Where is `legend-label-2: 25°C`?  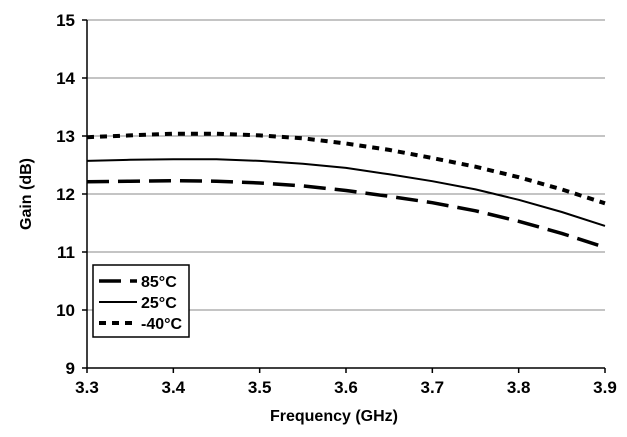 legend-label-2: 25°C is located at coordinates (159, 303).